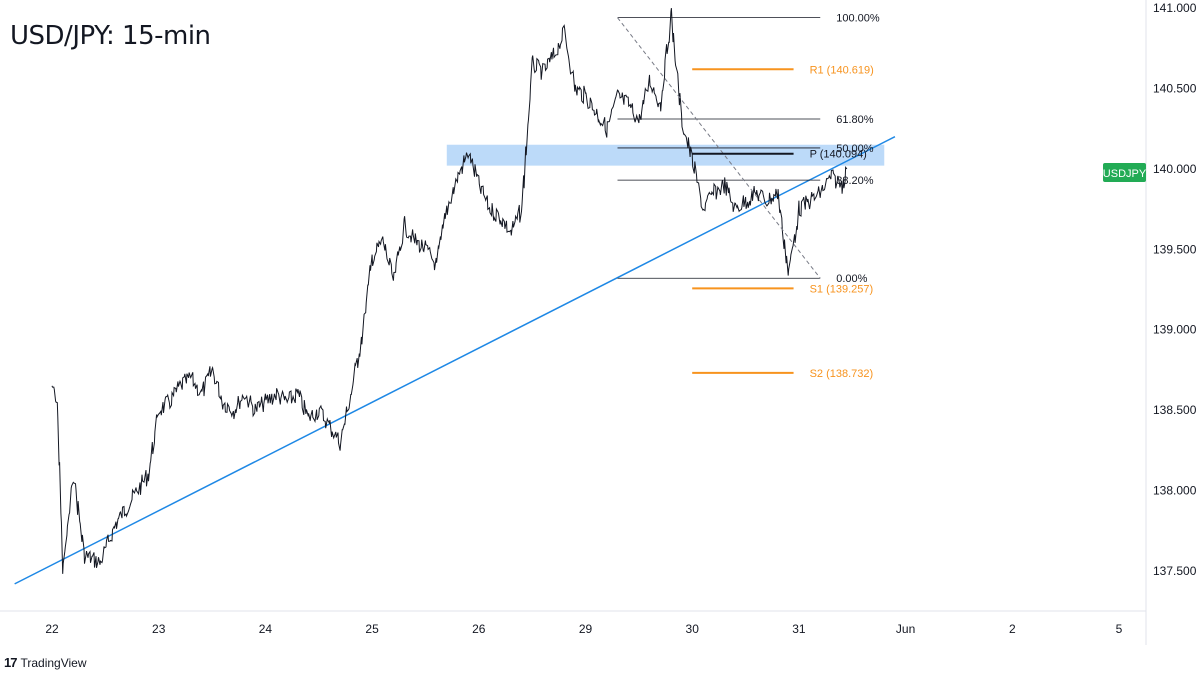 Image resolution: width=1200 pixels, height=675 pixels. I want to click on tradingview-brand: 17 TradingView, so click(45, 662).